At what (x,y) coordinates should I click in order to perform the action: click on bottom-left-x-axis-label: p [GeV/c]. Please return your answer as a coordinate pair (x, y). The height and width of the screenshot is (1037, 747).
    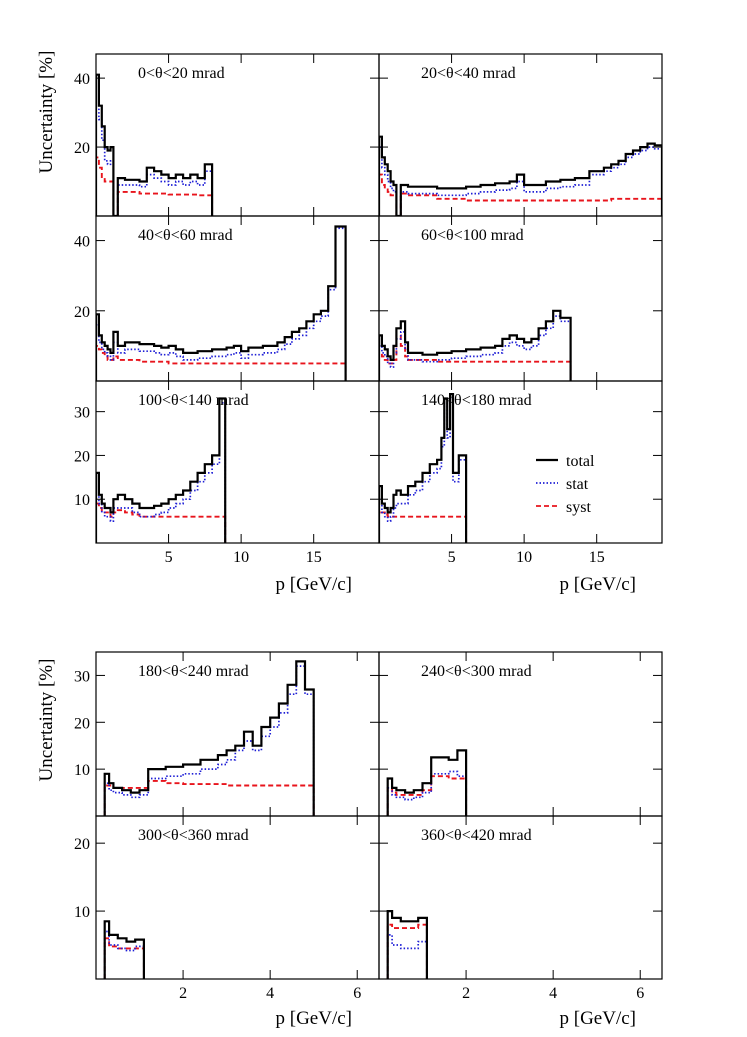
    Looking at the image, I should click on (314, 1018).